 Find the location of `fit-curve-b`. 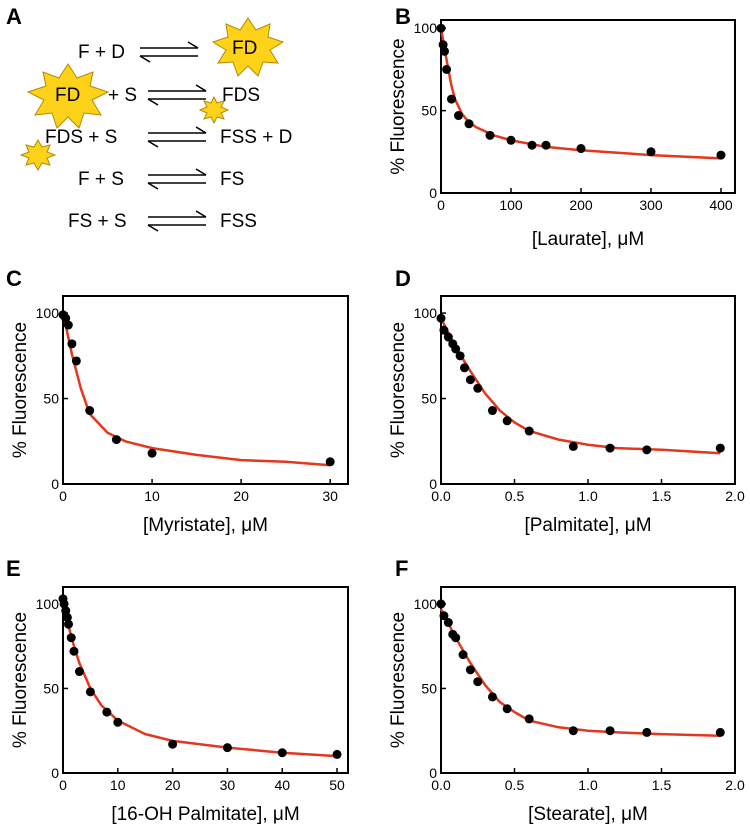

fit-curve-b is located at coordinates (580, 93).